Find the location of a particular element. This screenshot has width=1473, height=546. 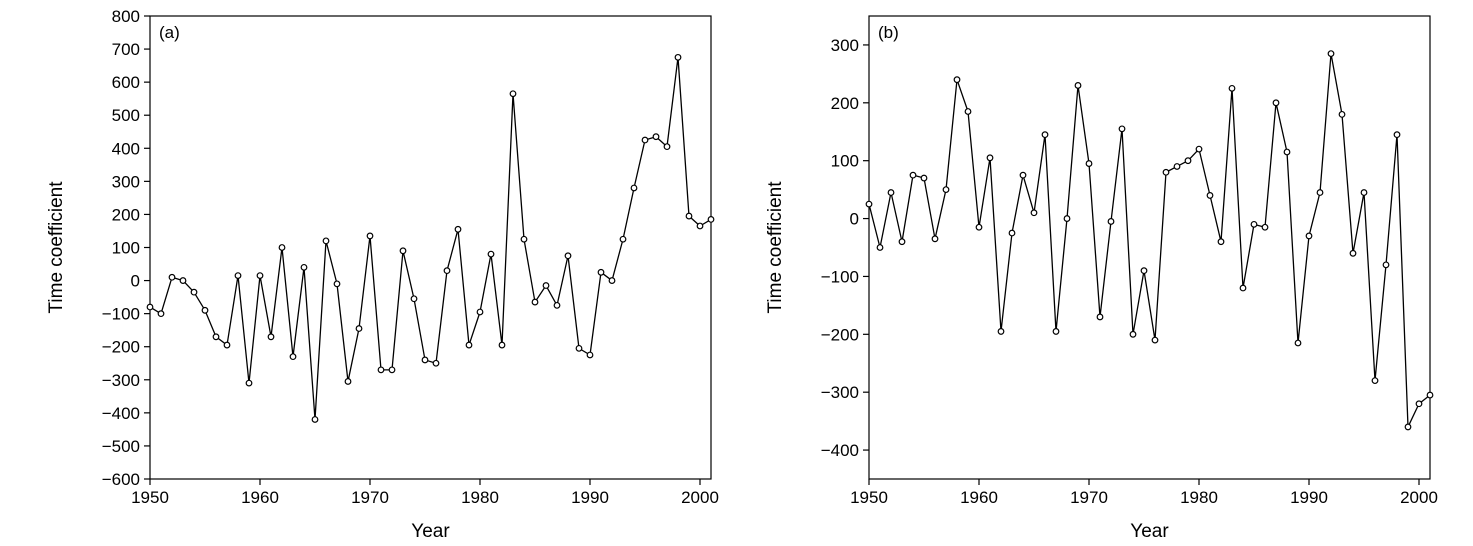

y-tick-label: −100 is located at coordinates (840, 276).